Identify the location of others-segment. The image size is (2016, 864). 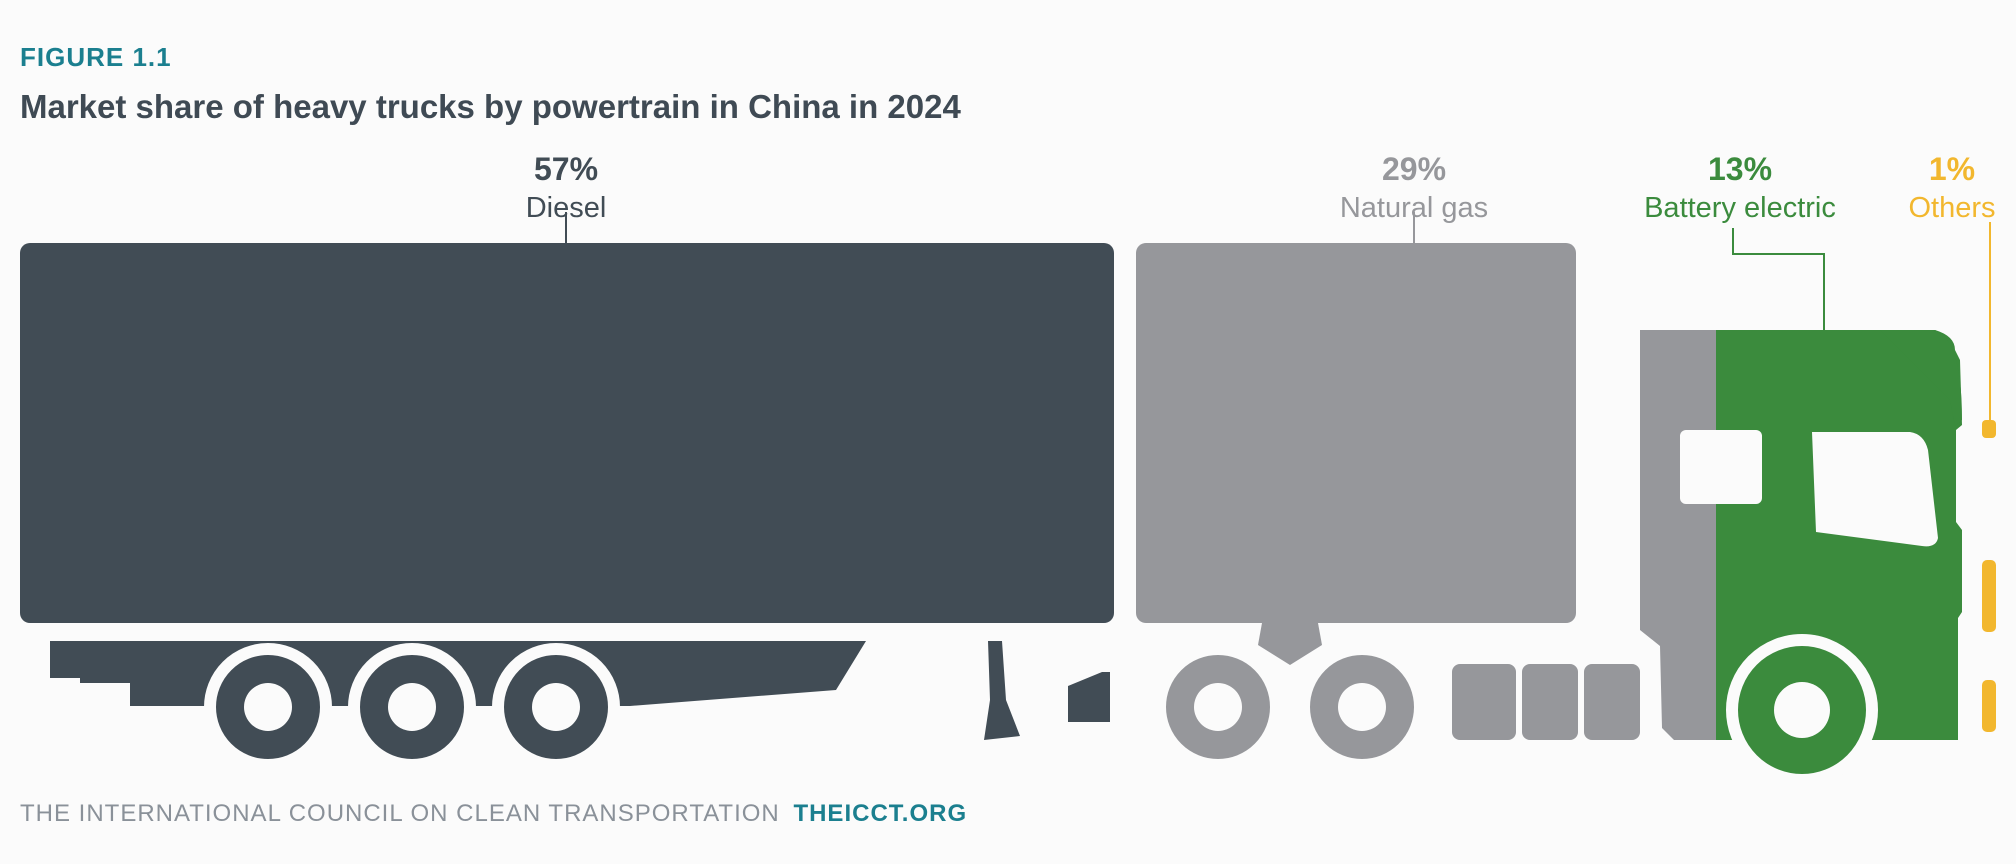
(1989, 576).